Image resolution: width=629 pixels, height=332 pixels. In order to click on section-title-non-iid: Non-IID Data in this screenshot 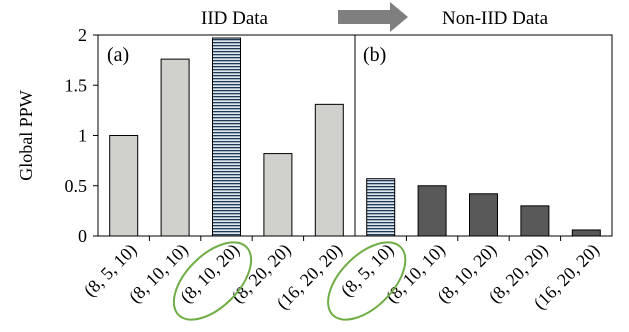, I will do `click(495, 18)`.